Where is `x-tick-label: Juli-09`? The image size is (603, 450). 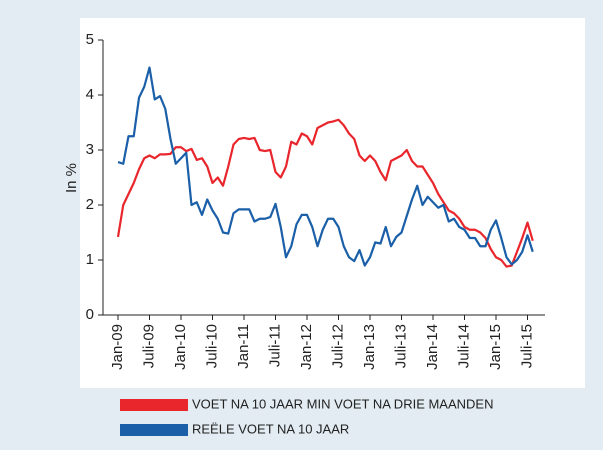 x-tick-label: Juli-09 is located at coordinates (148, 346).